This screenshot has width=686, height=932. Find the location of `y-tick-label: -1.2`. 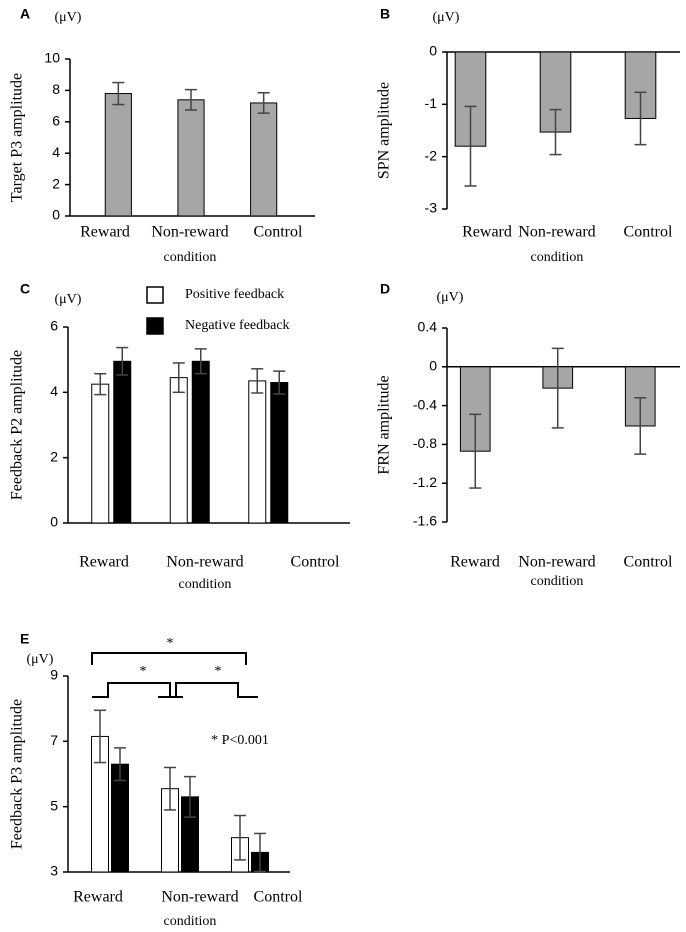

y-tick-label: -1.2 is located at coordinates (425, 482).